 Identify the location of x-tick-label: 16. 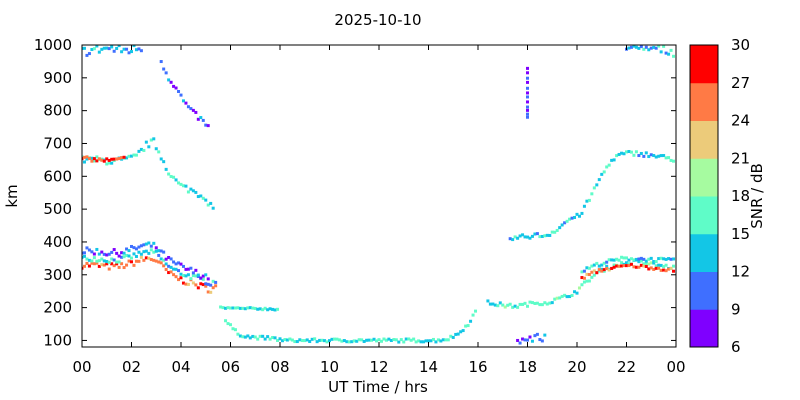
(477, 367).